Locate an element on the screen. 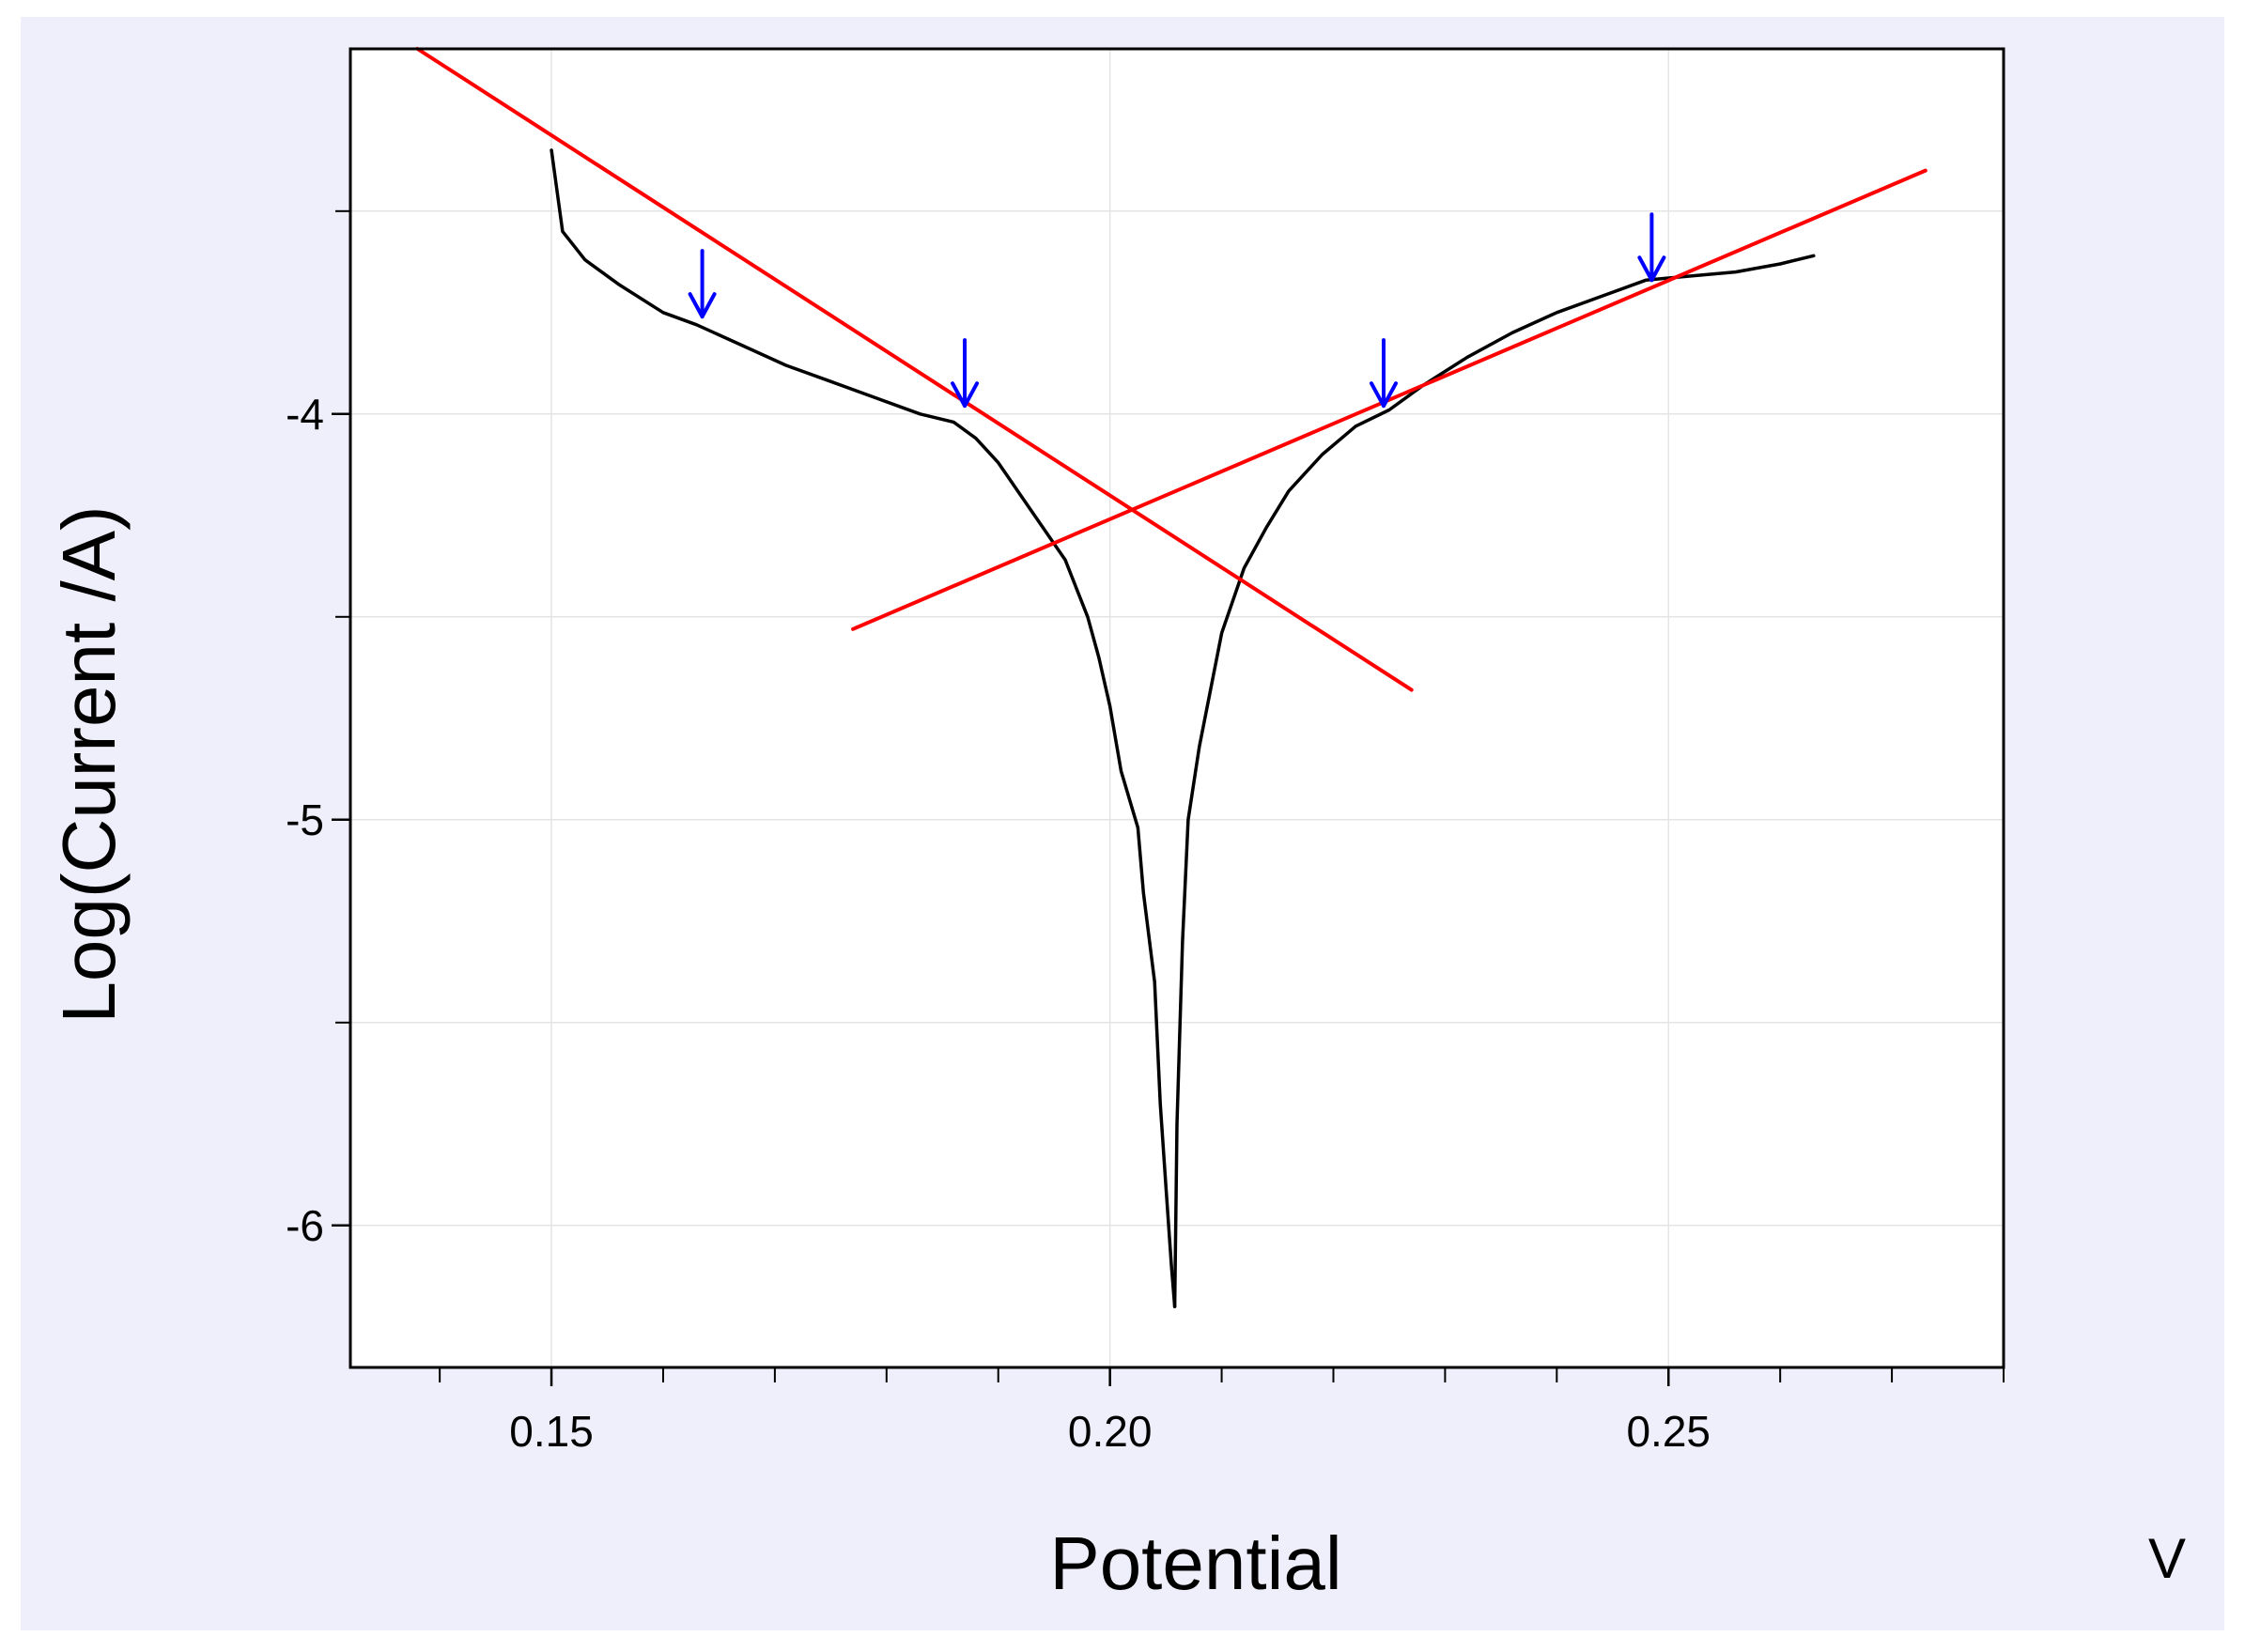 This screenshot has width=2245, height=1652. y-axis-title: Log(Current /A) is located at coordinates (89, 764).